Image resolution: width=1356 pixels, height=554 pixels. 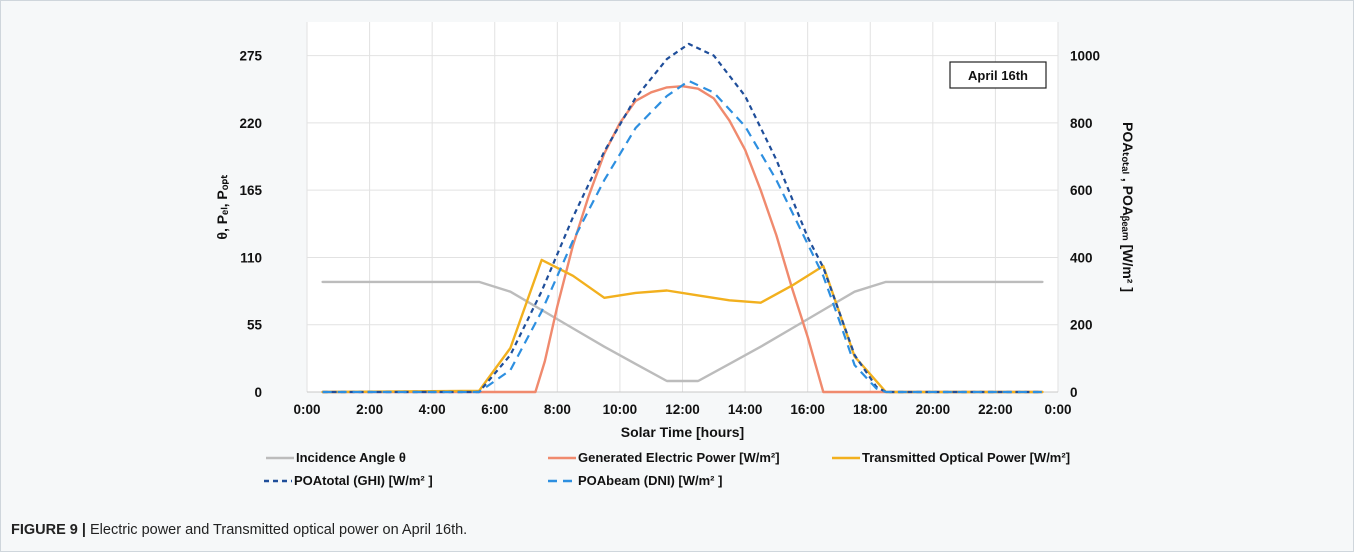 What do you see at coordinates (494, 409) in the screenshot?
I see `x-tick-label: 6:00` at bounding box center [494, 409].